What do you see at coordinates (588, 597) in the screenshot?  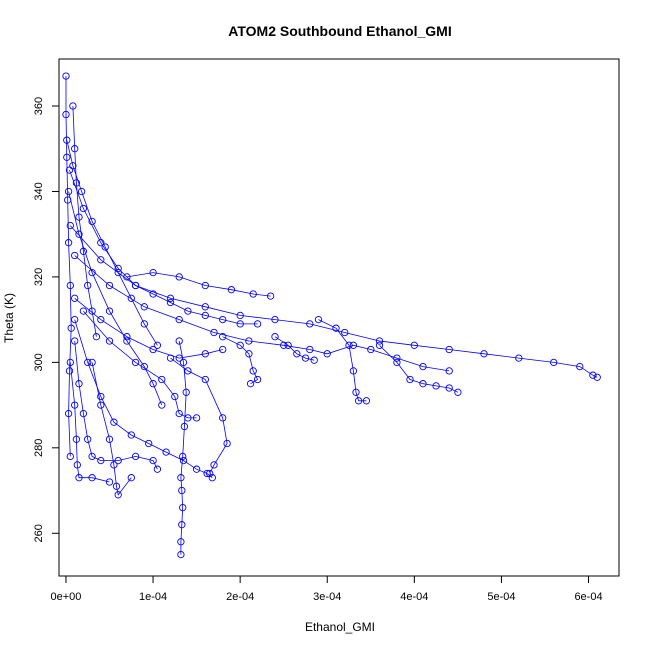 I see `x-tick-label: 6e-04` at bounding box center [588, 597].